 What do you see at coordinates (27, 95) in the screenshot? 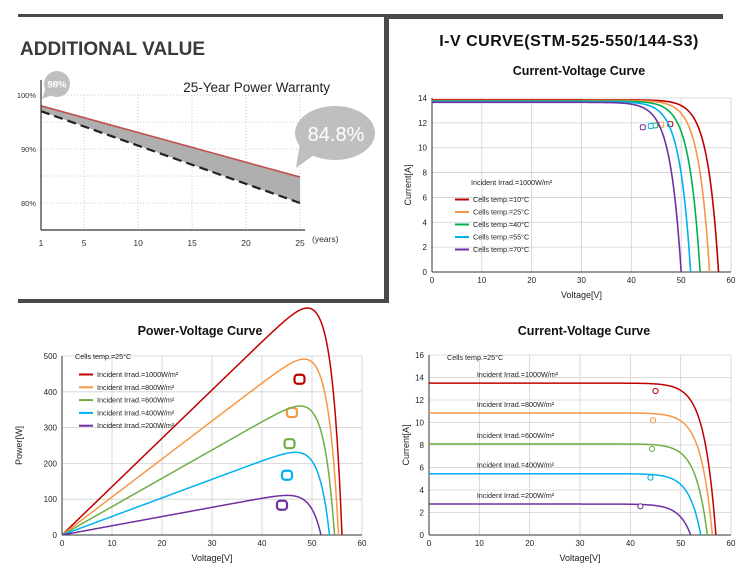
I see `warranty-y-tick: 100%` at bounding box center [27, 95].